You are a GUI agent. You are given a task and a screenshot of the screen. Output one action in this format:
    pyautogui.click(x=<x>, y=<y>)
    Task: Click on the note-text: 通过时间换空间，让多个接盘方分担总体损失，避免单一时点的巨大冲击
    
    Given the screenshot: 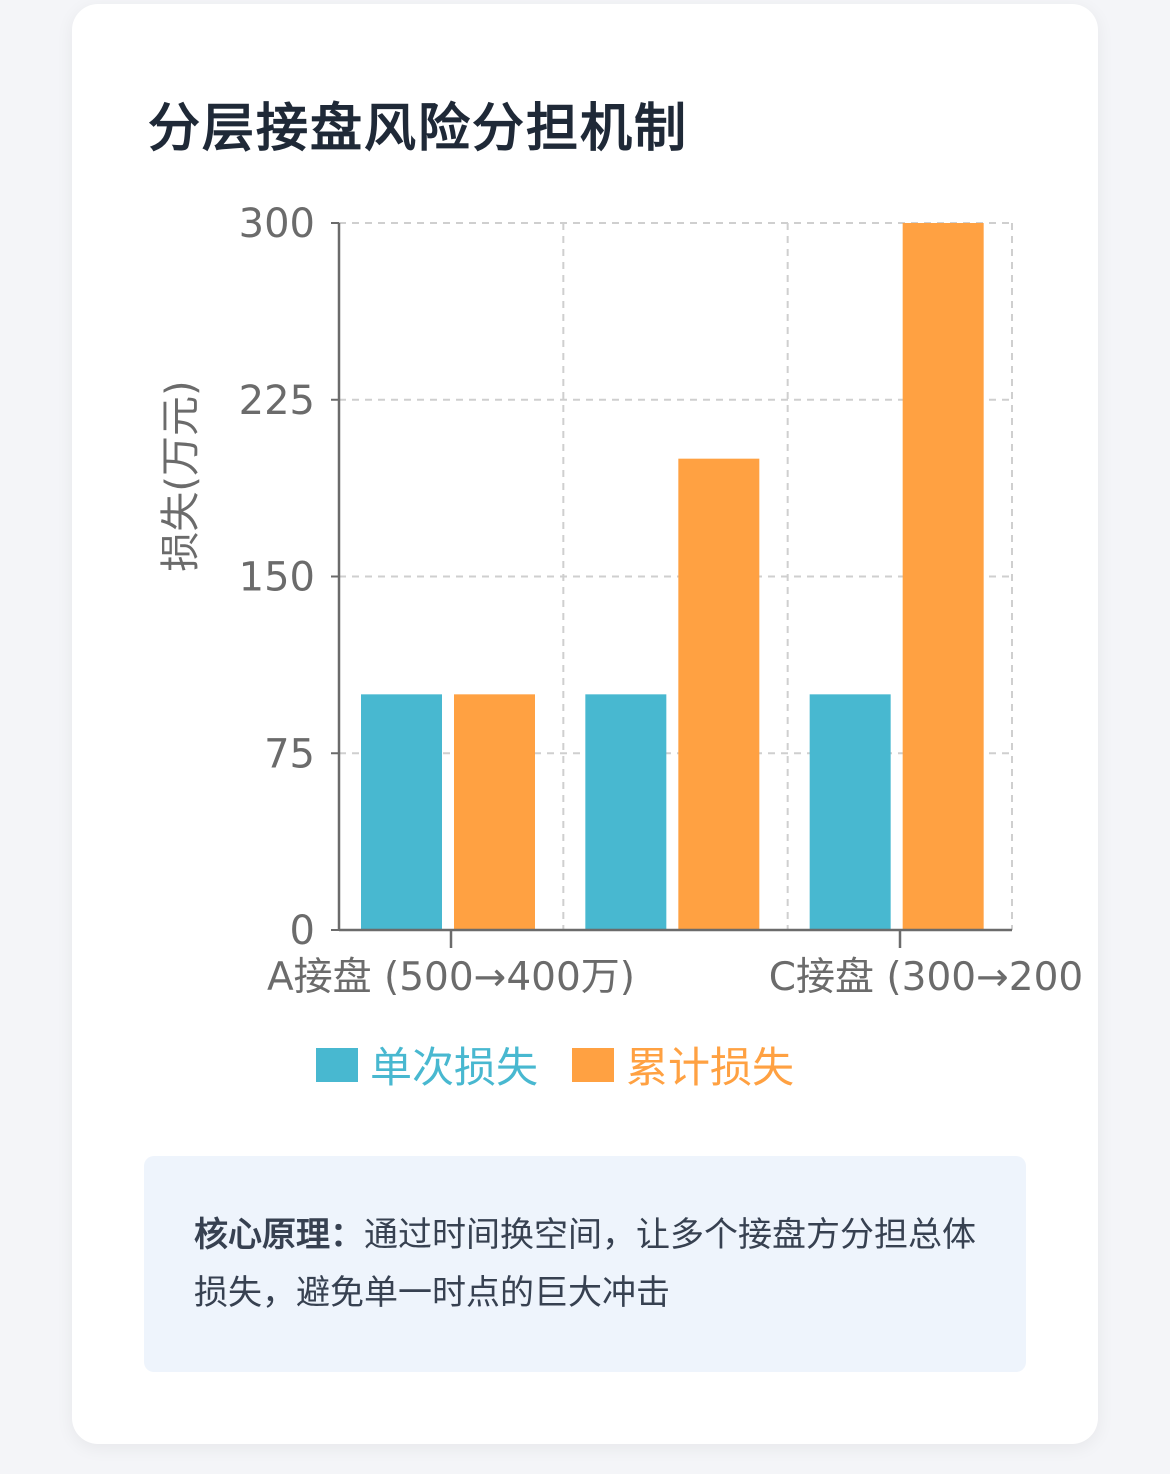 What is the action you would take?
    pyautogui.click(x=585, y=1264)
    